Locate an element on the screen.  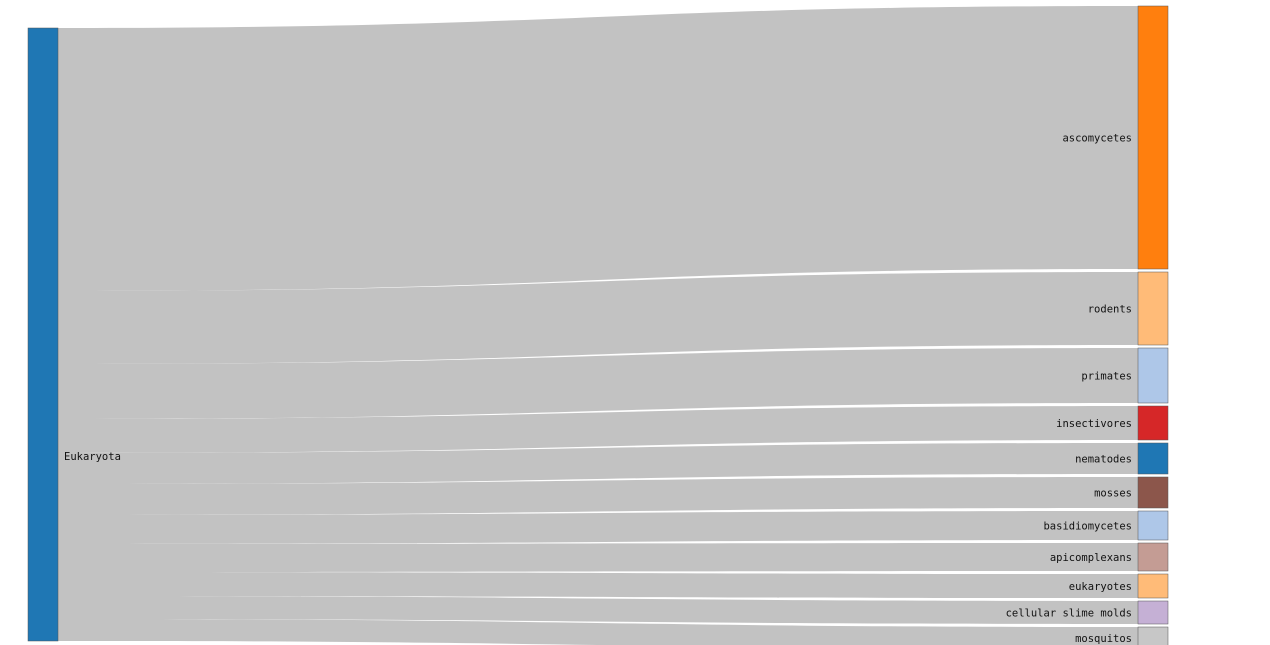
link-rodents is located at coordinates (598, 318).